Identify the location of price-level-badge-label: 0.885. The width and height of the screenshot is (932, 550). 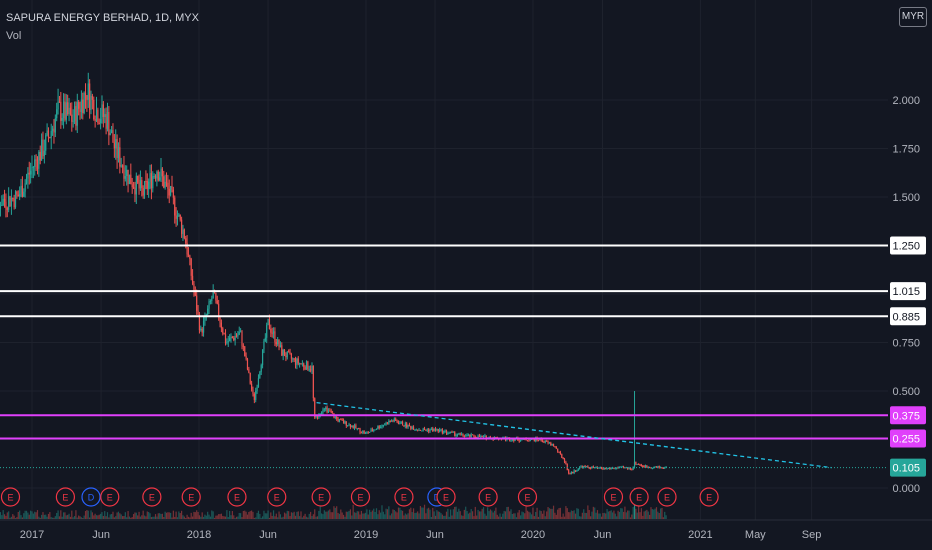
(906, 317).